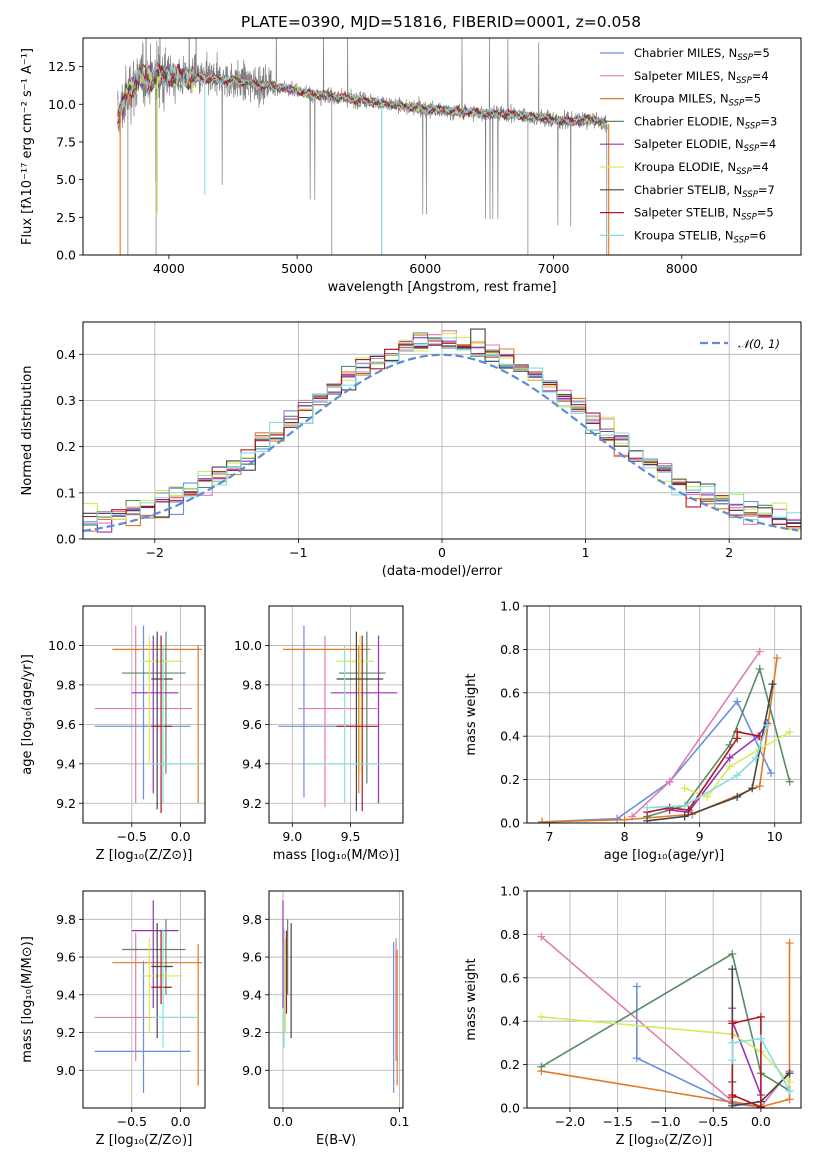  What do you see at coordinates (144, 855) in the screenshot?
I see `x-axis-title: Z [log₁₀(Z/Z⊙)]` at bounding box center [144, 855].